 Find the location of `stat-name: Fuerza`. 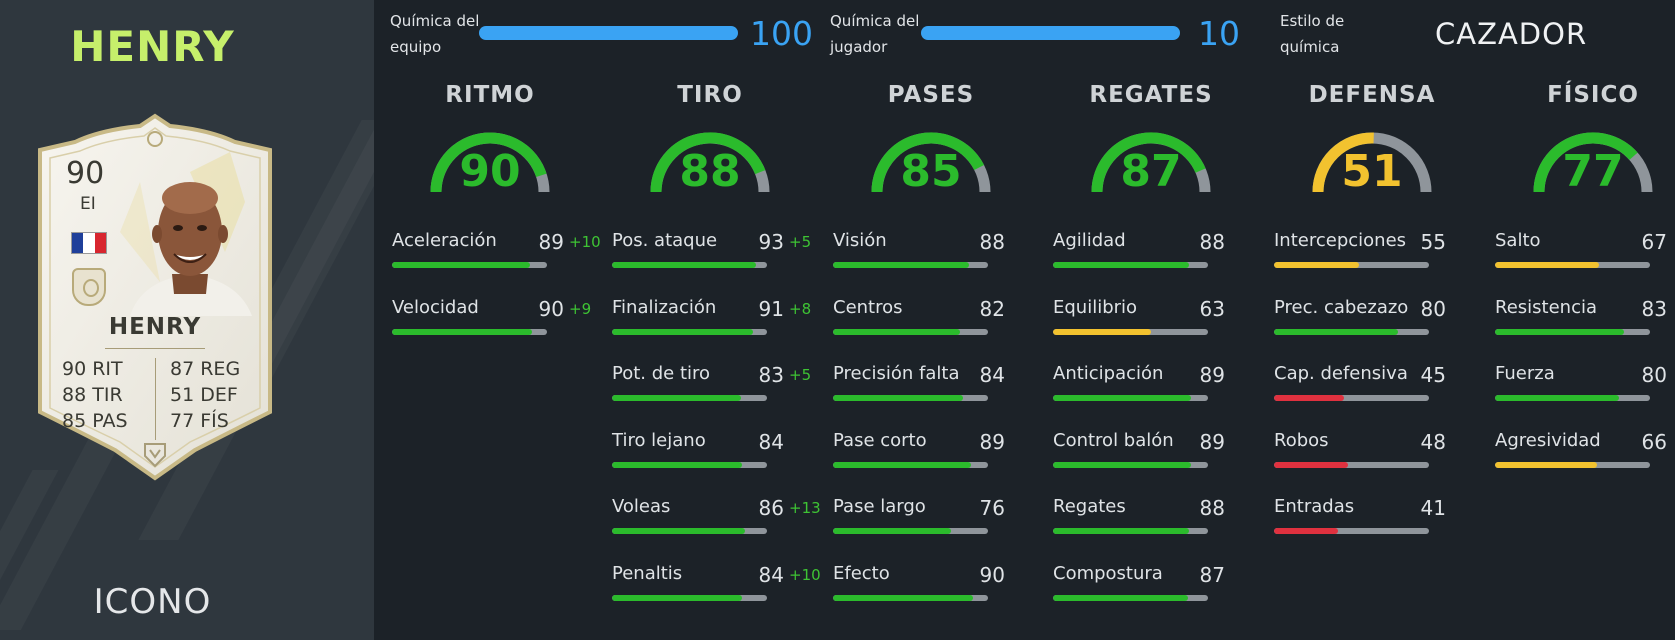

stat-name: Fuerza is located at coordinates (1525, 373).